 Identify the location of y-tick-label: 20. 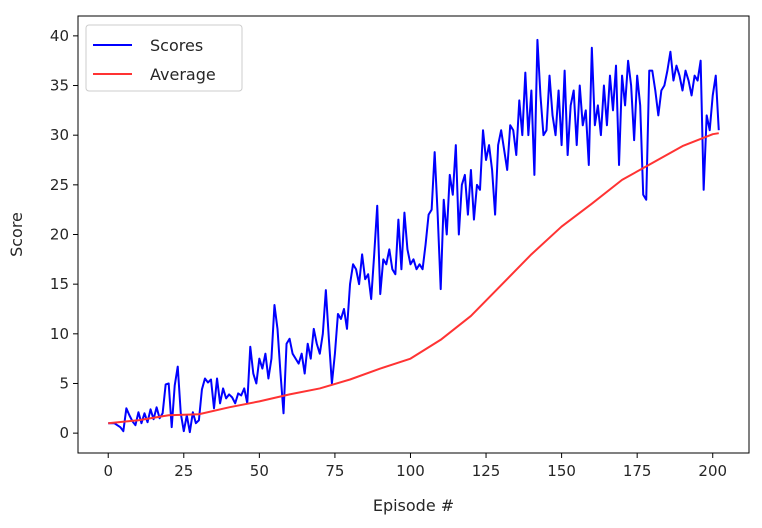
(59, 235).